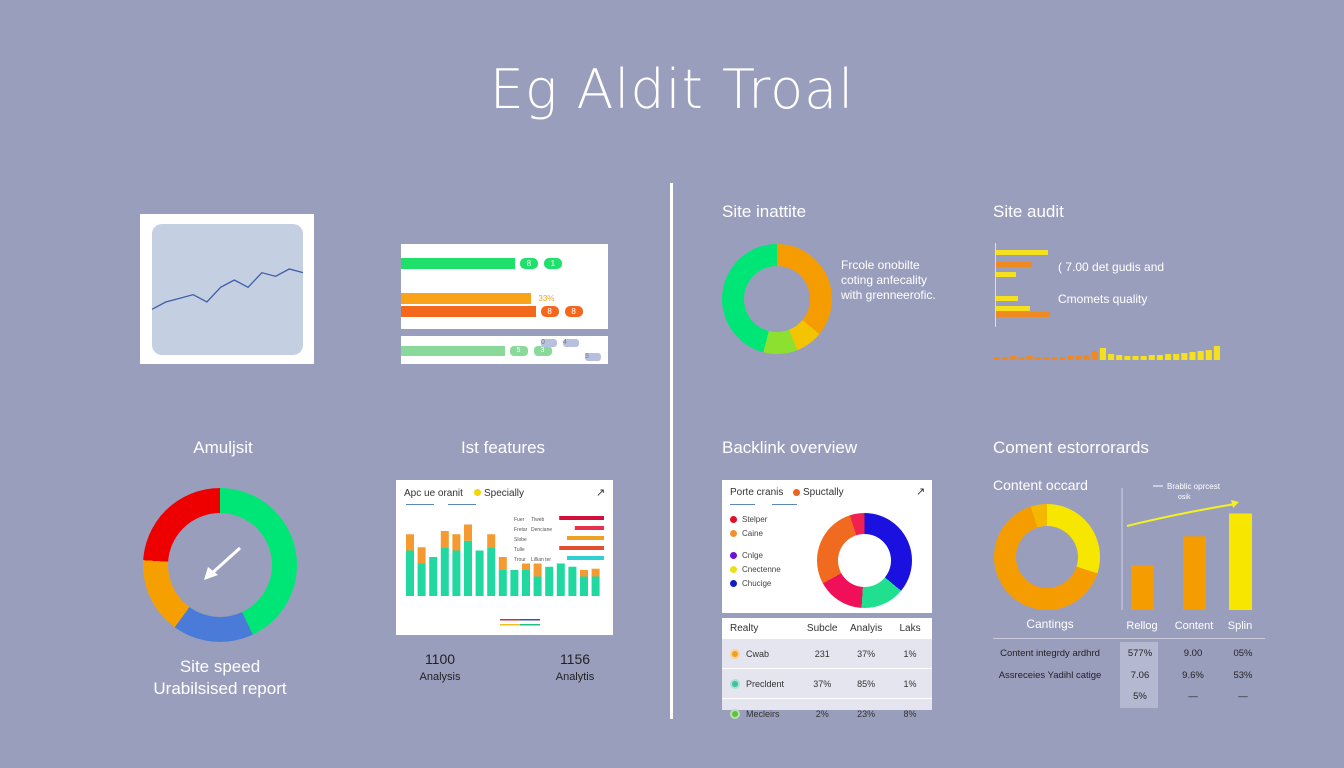 The image size is (1344, 768). I want to click on gauge-heading: Amuljsit, so click(223, 447).